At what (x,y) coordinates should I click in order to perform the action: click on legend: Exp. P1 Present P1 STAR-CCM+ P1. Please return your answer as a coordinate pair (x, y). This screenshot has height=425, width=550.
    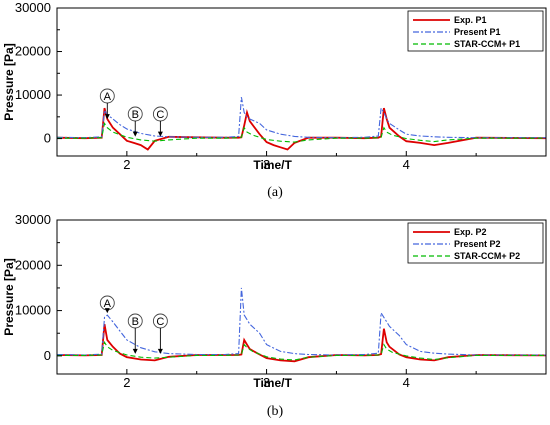
    Looking at the image, I should click on (475, 31).